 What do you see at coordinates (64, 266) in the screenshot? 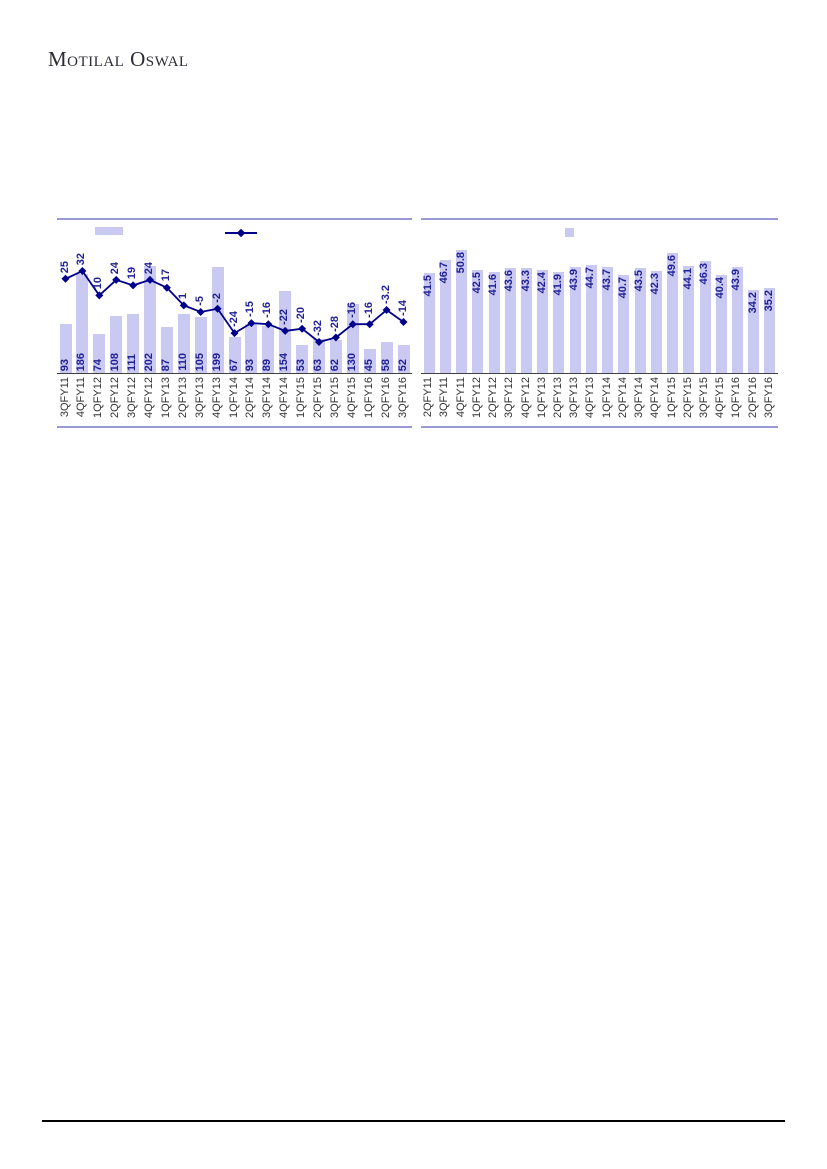
I see `line-value-label: 25` at bounding box center [64, 266].